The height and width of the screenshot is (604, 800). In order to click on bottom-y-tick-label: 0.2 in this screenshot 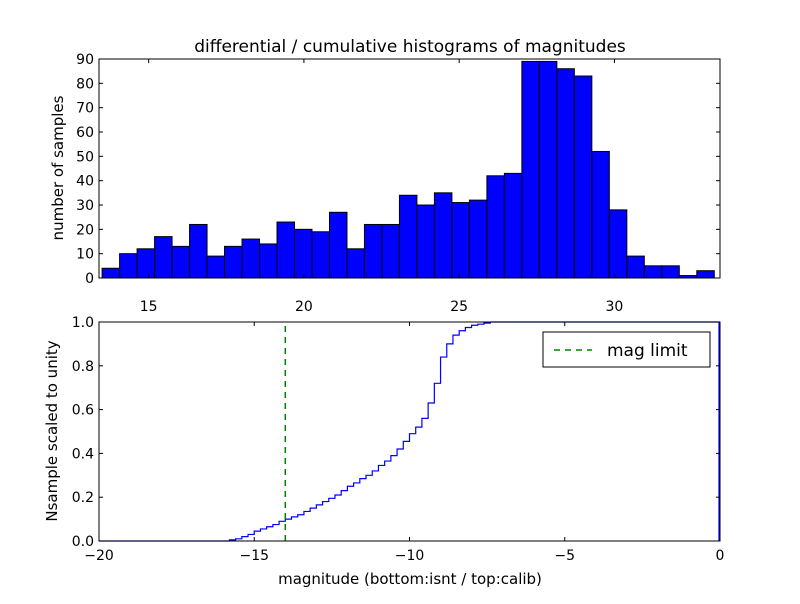, I will do `click(83, 498)`.